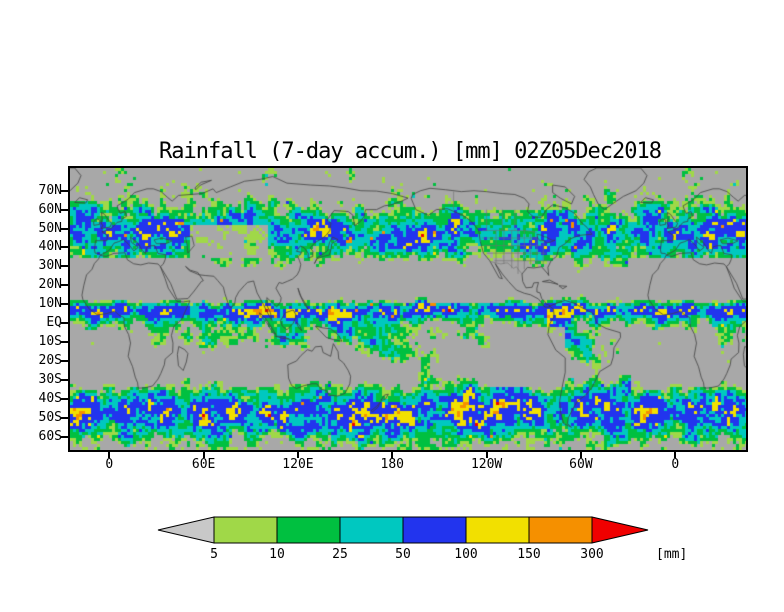  Describe the element at coordinates (203, 464) in the screenshot. I see `lon-tick-label: 60E` at that location.